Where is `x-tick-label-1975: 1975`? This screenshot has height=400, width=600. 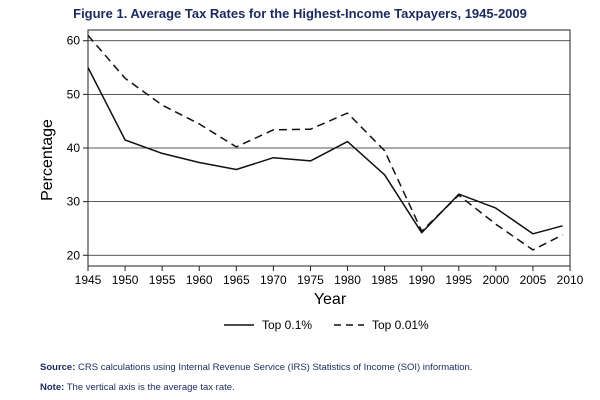 x-tick-label-1975: 1975 is located at coordinates (310, 280).